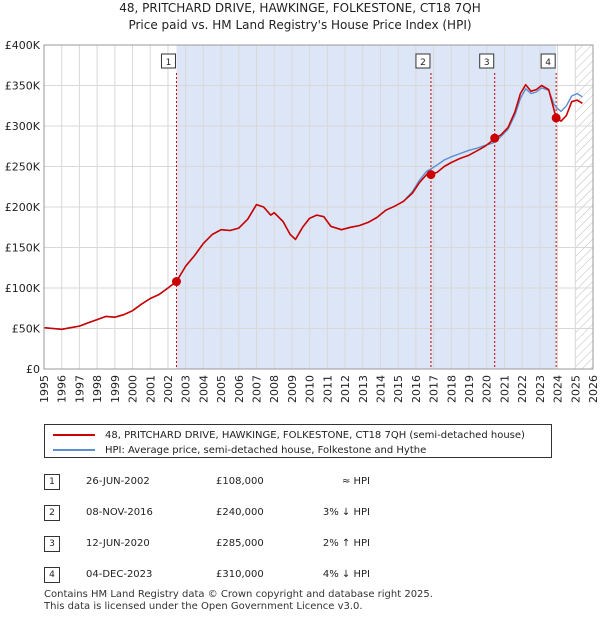 This screenshot has height=620, width=600. What do you see at coordinates (274, 389) in the screenshot?
I see `x-tick-label: 2008` at bounding box center [274, 389].